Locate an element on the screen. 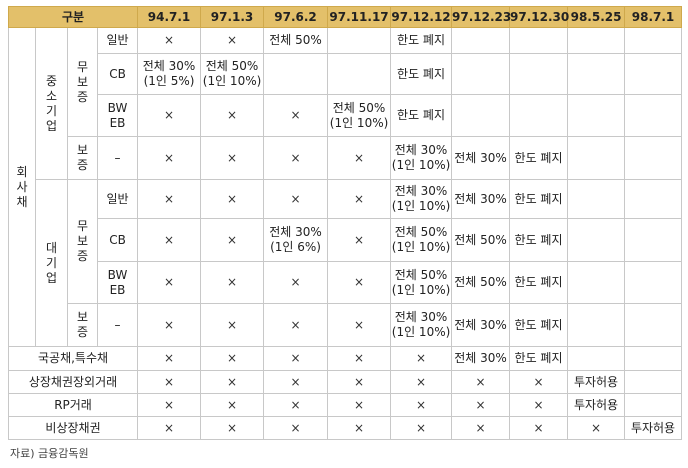  header-date: 97.12.30 is located at coordinates (539, 17).